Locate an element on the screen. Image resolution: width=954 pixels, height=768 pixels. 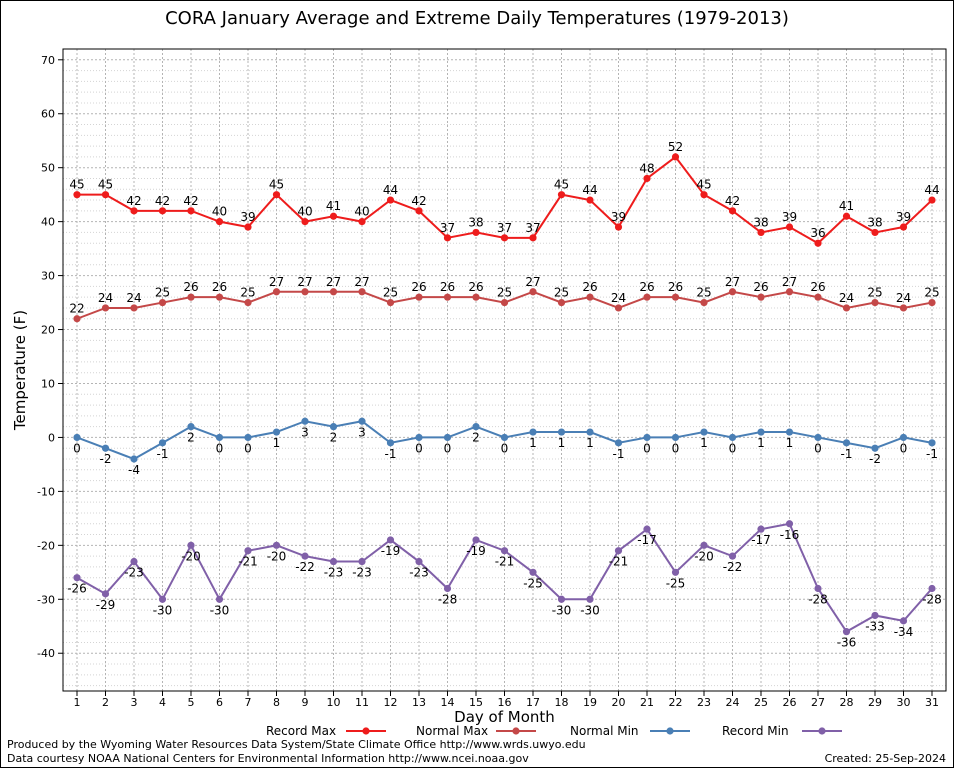
record-min-data-label: -17 is located at coordinates (647, 540).